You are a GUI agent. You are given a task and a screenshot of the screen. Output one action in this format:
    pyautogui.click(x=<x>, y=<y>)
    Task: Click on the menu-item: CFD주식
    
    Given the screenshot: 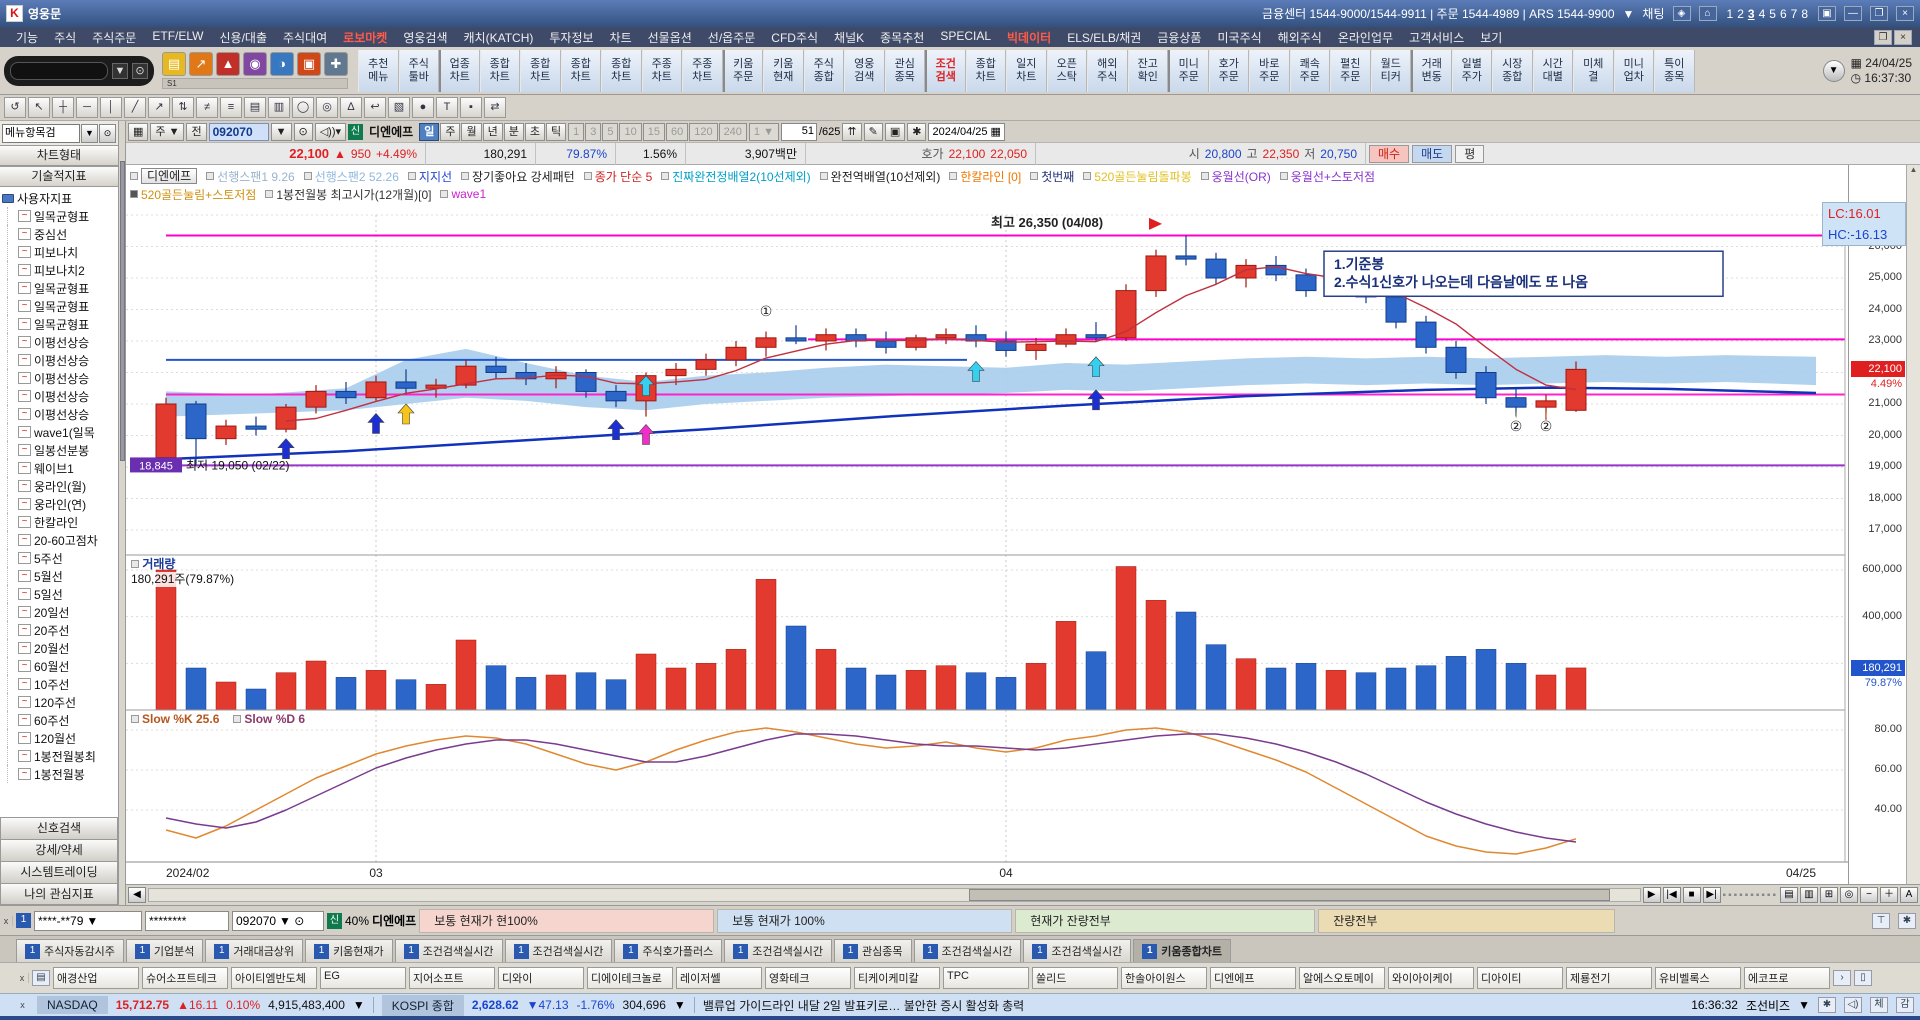 What is the action you would take?
    pyautogui.click(x=795, y=37)
    